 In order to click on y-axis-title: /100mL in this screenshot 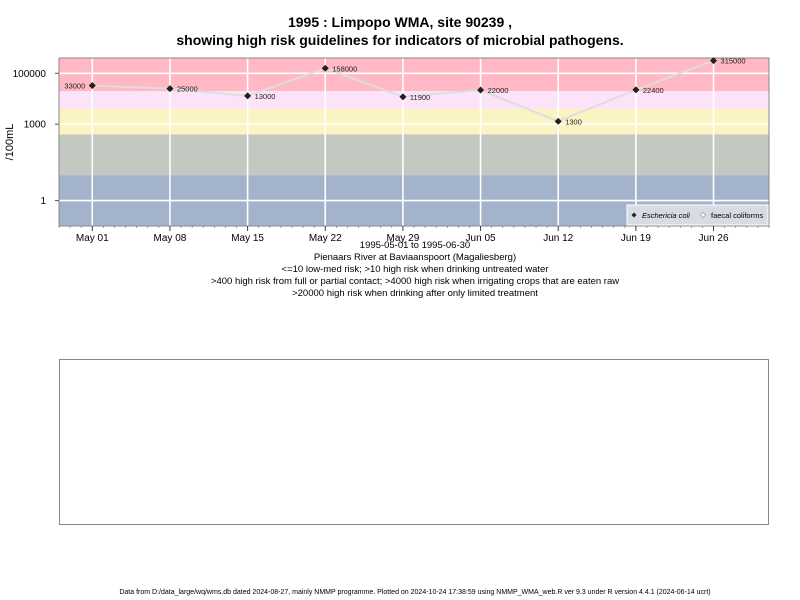, I will do `click(10, 142)`.